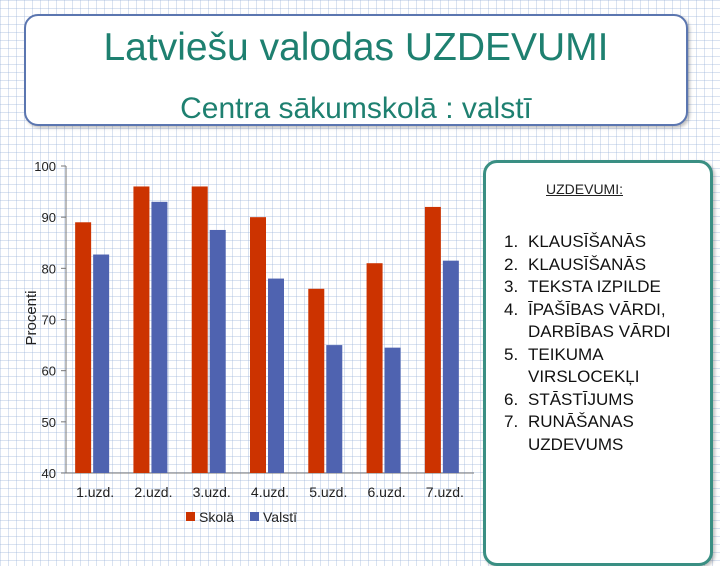  Describe the element at coordinates (581, 399) in the screenshot. I see `task-label: STĀSTĪJUMS` at that location.